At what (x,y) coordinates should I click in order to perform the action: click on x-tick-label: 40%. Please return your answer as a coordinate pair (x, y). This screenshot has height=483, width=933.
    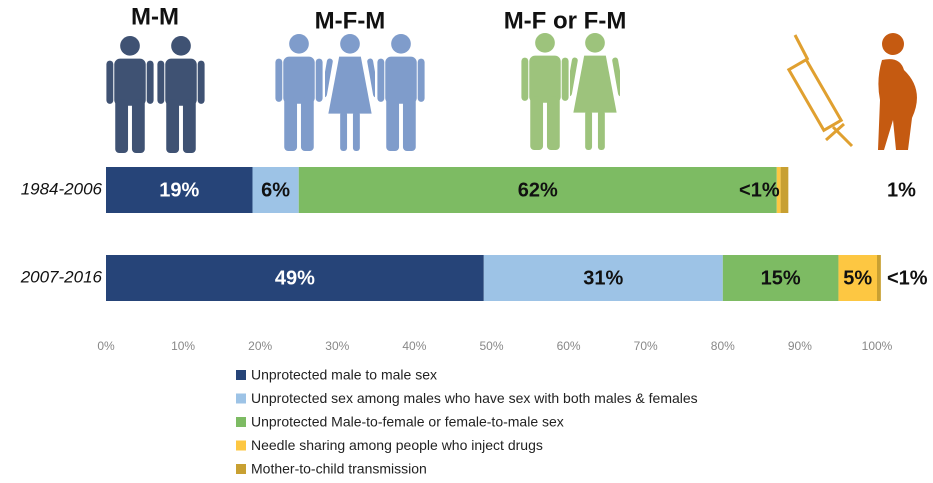
    Looking at the image, I should click on (414, 346).